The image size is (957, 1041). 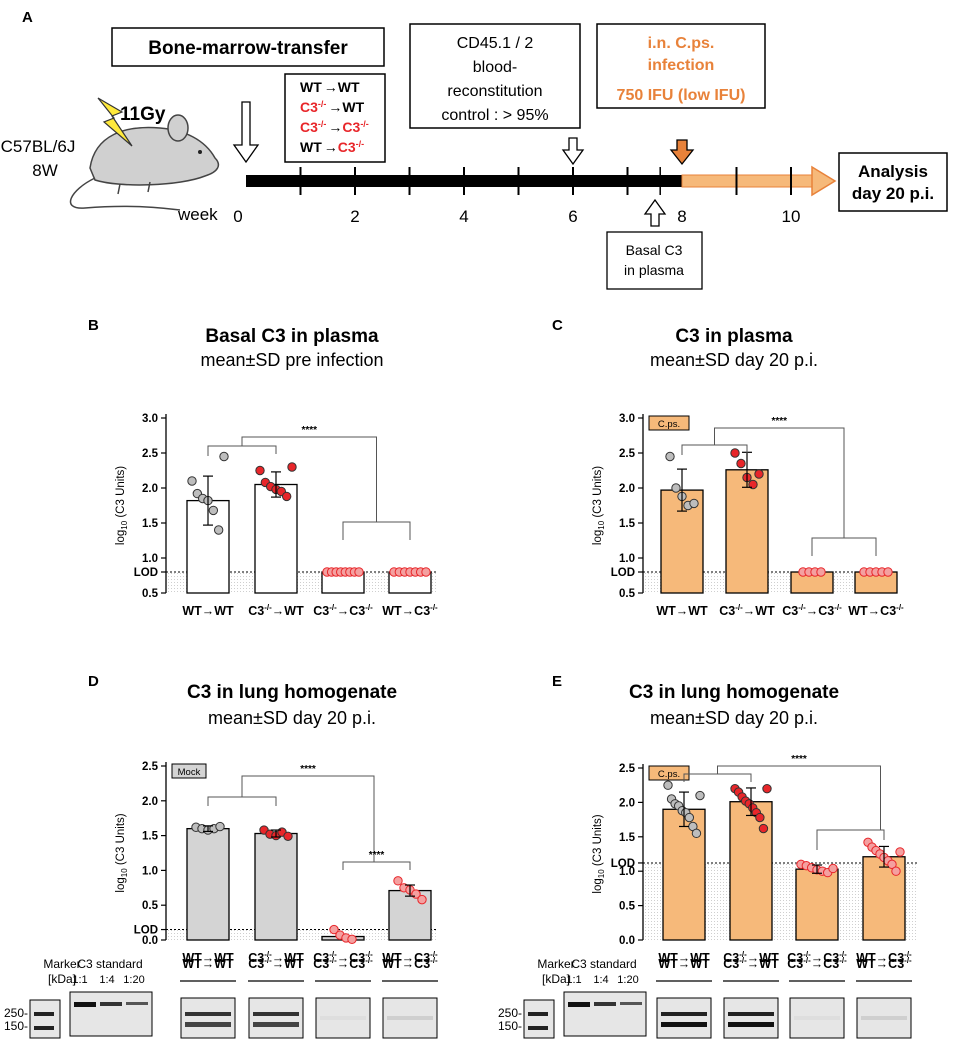 What do you see at coordinates (654, 250) in the screenshot?
I see `basal-lines-line: Basal C3` at bounding box center [654, 250].